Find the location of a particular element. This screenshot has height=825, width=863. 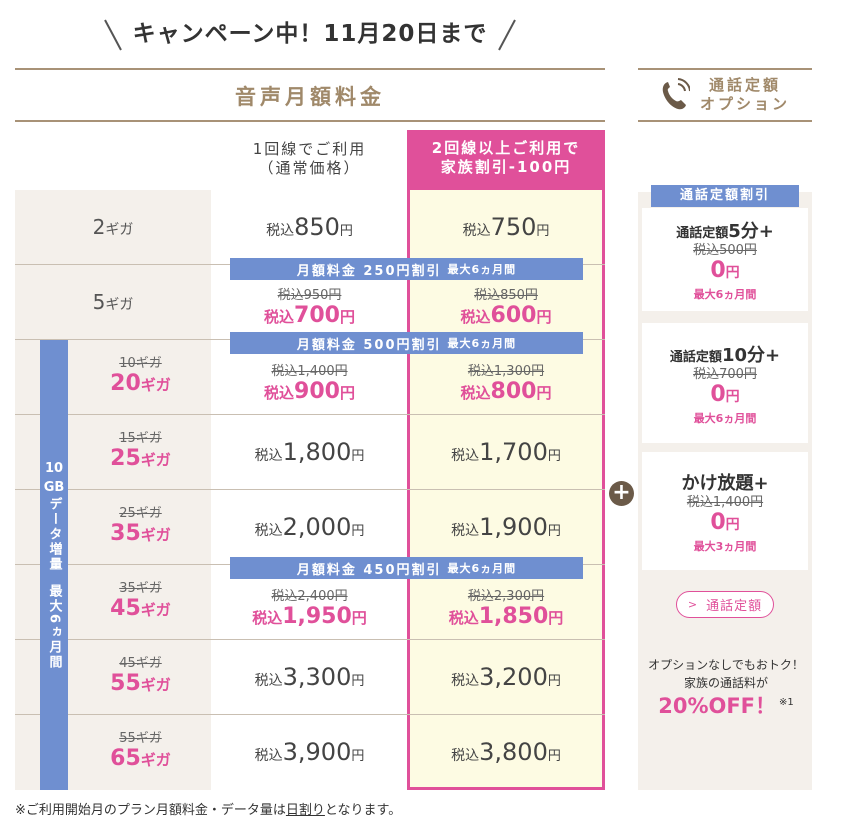

family-call-discount: 20%OFF！ ※1 is located at coordinates (726, 705).